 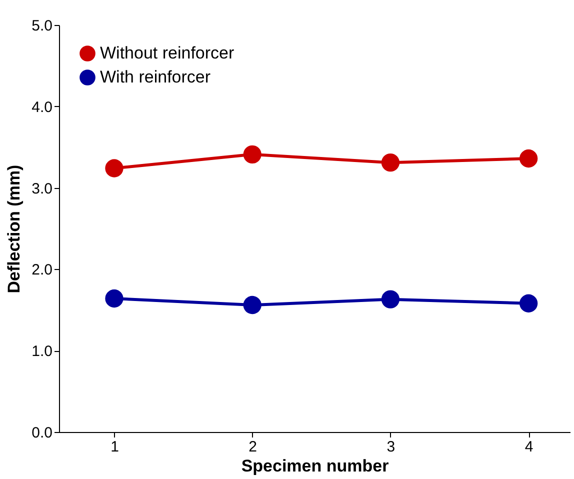 I want to click on x-tick-label: 1, so click(x=114, y=447).